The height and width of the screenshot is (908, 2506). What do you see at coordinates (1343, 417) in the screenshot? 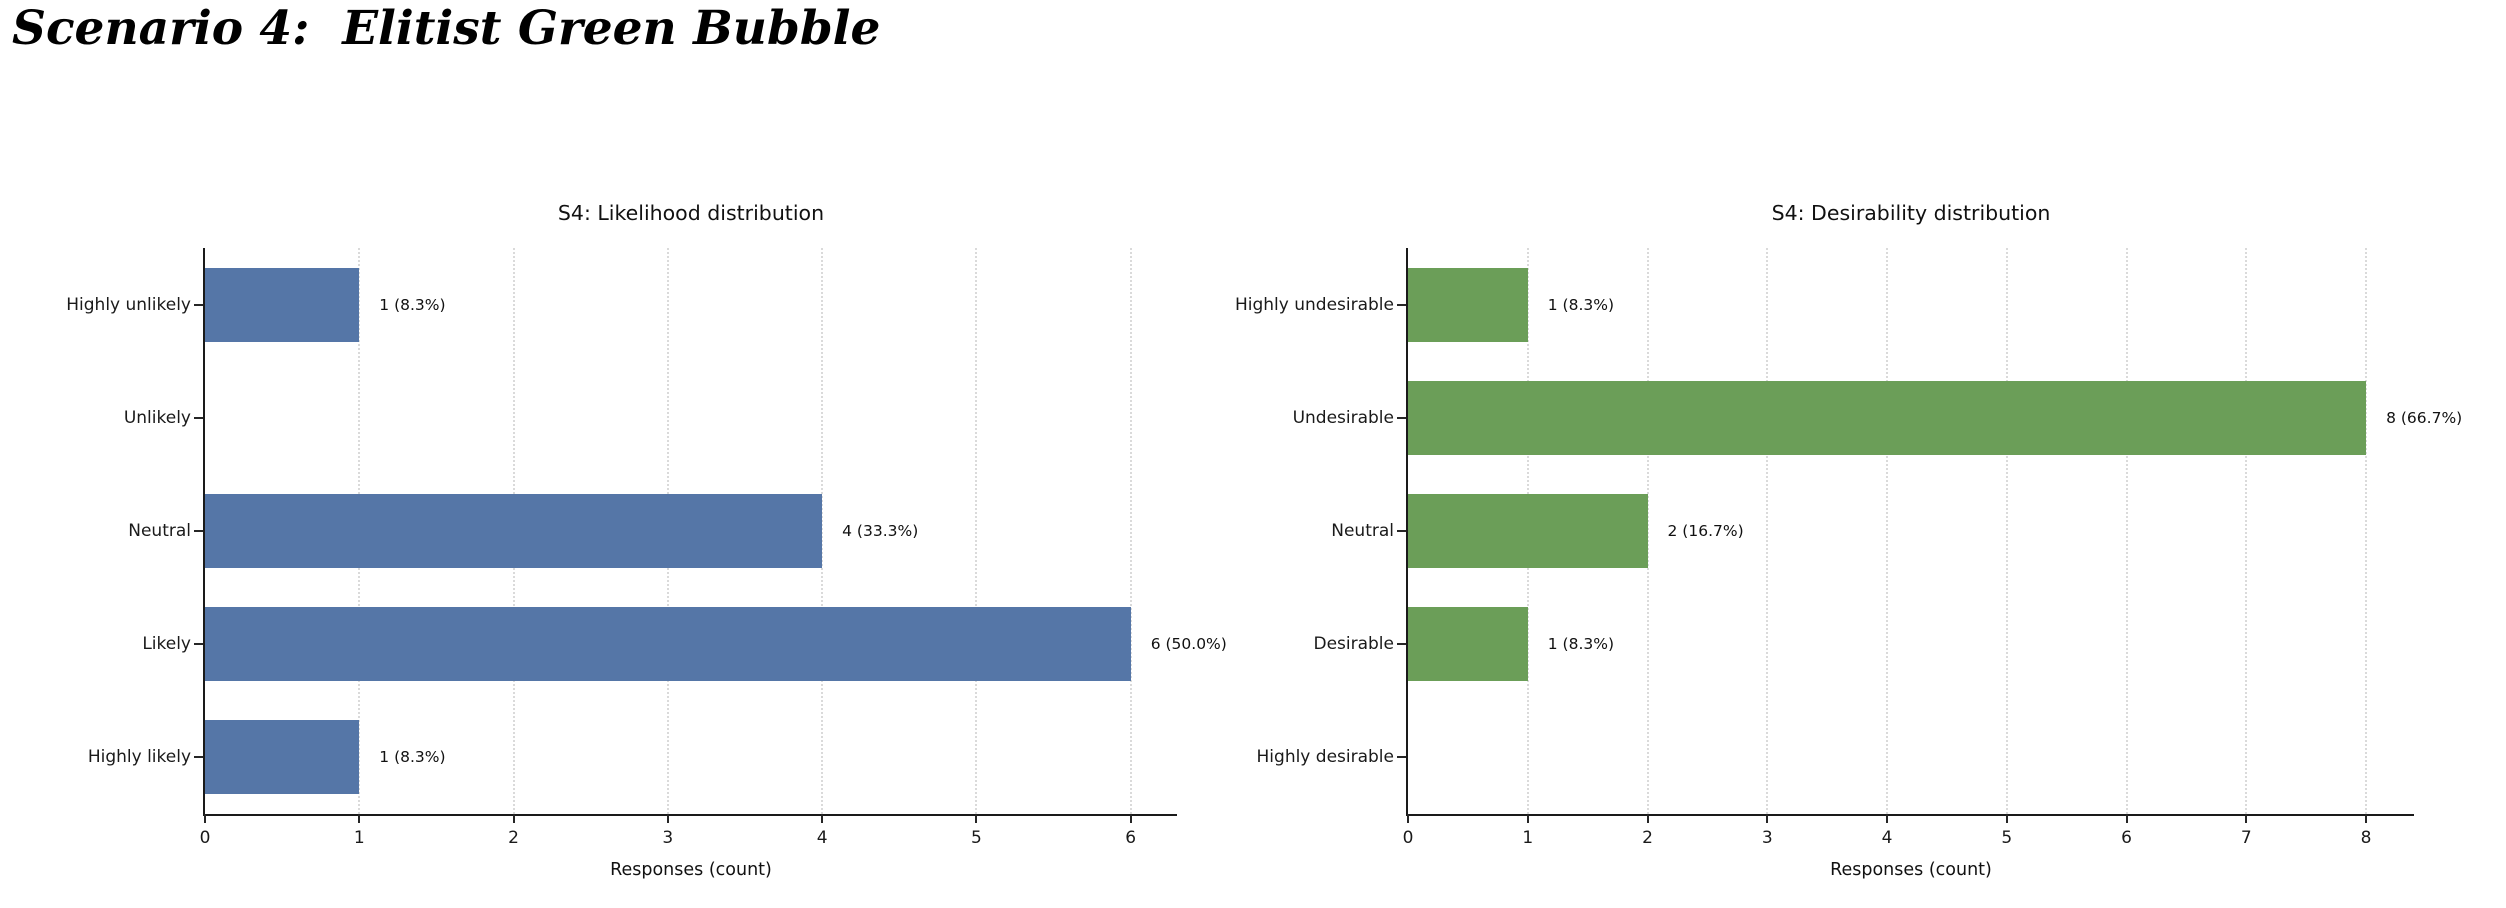
I see `category-label-undesirable: Undesirable` at bounding box center [1343, 417].